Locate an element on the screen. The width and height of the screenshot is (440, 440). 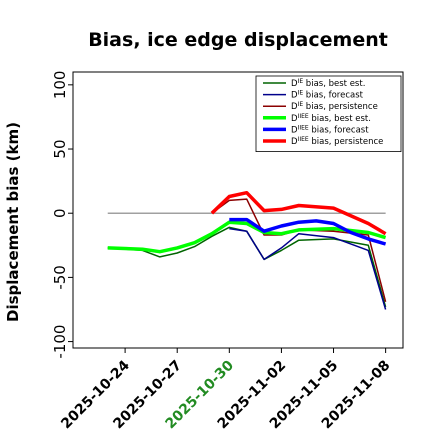
legend-label: DIE bias, best est. is located at coordinates (328, 83).